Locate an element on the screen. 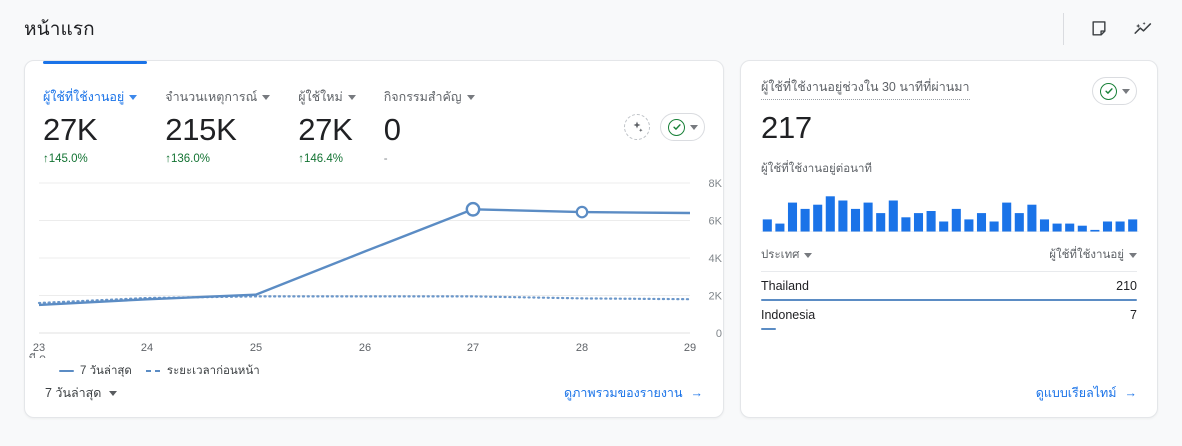 Image resolution: width=1182 pixels, height=446 pixels. realtime-value: 217 is located at coordinates (786, 127).